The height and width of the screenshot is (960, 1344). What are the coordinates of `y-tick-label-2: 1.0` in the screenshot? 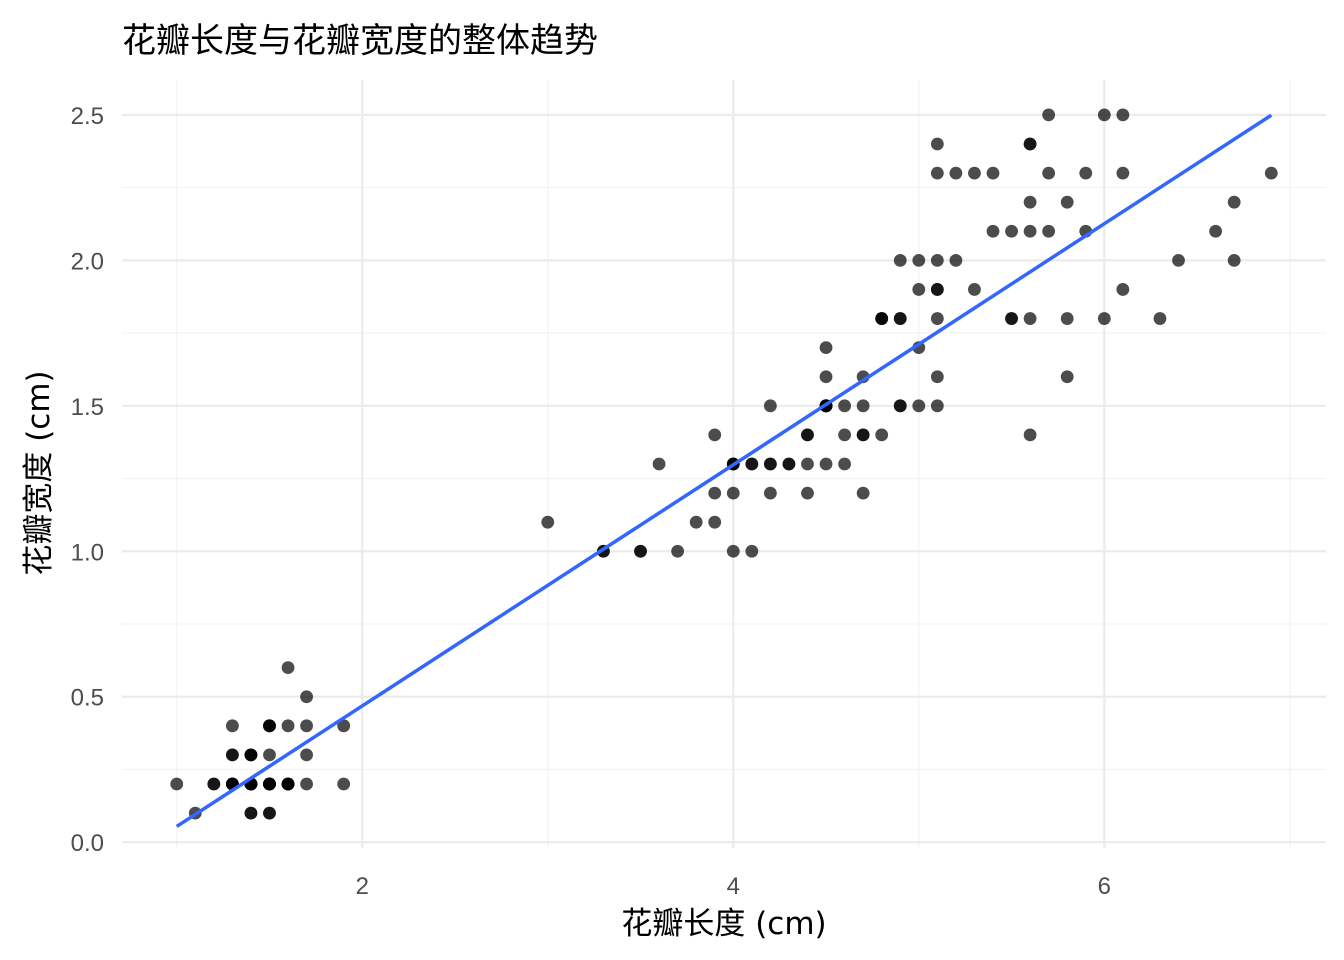 It's located at (87, 552).